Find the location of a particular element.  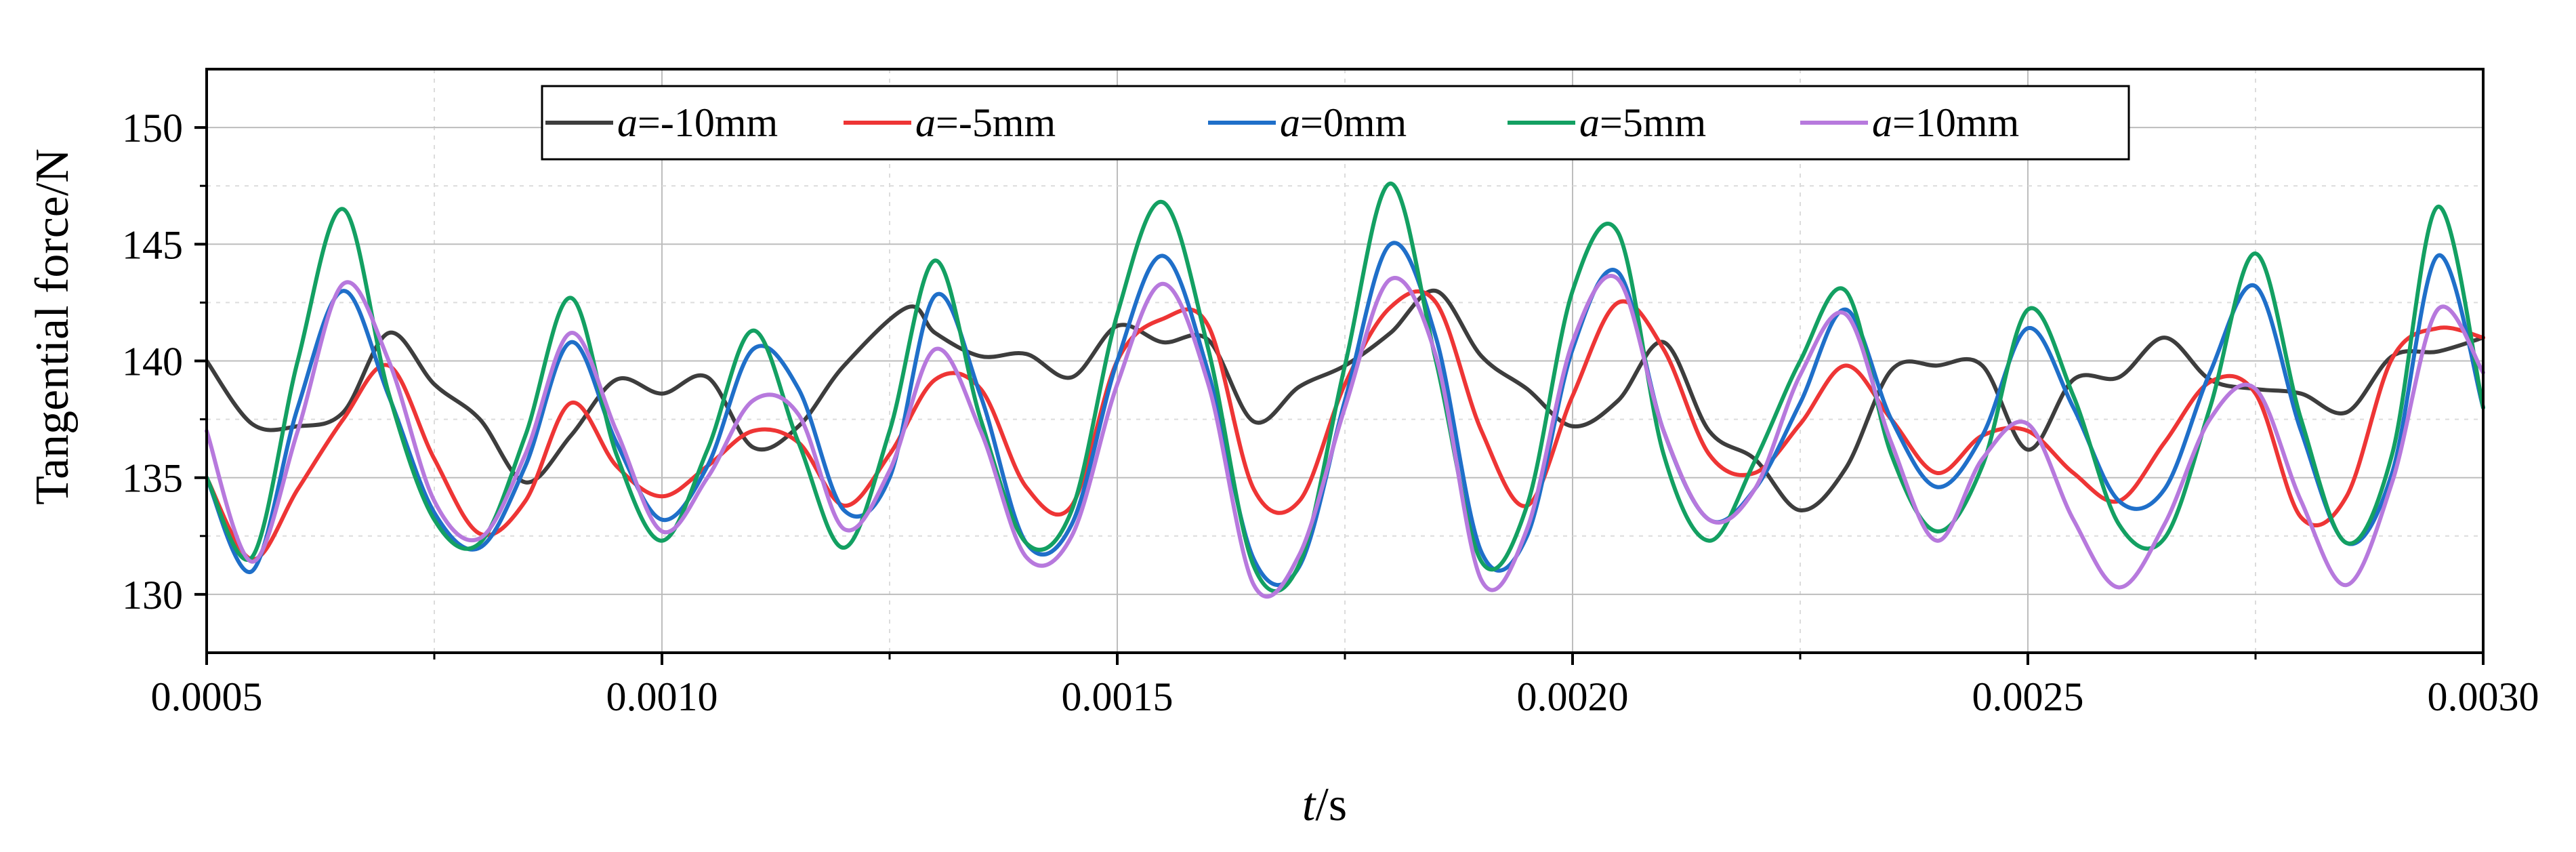

x-axis-label: t/s is located at coordinates (1324, 805).